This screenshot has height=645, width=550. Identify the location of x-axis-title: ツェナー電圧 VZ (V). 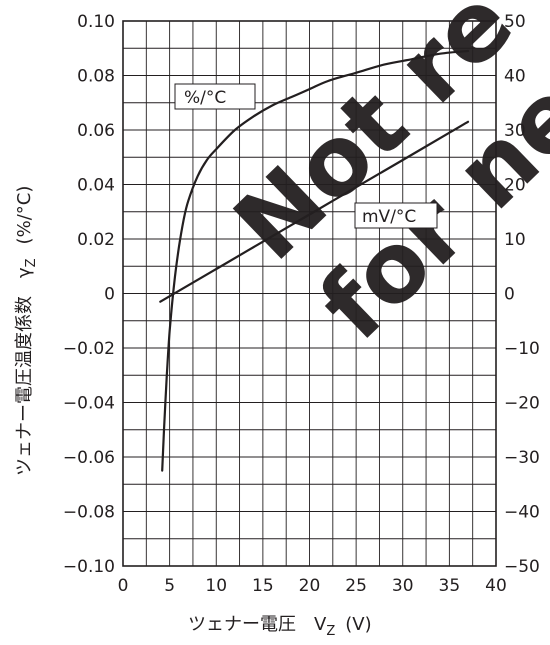
(280, 626).